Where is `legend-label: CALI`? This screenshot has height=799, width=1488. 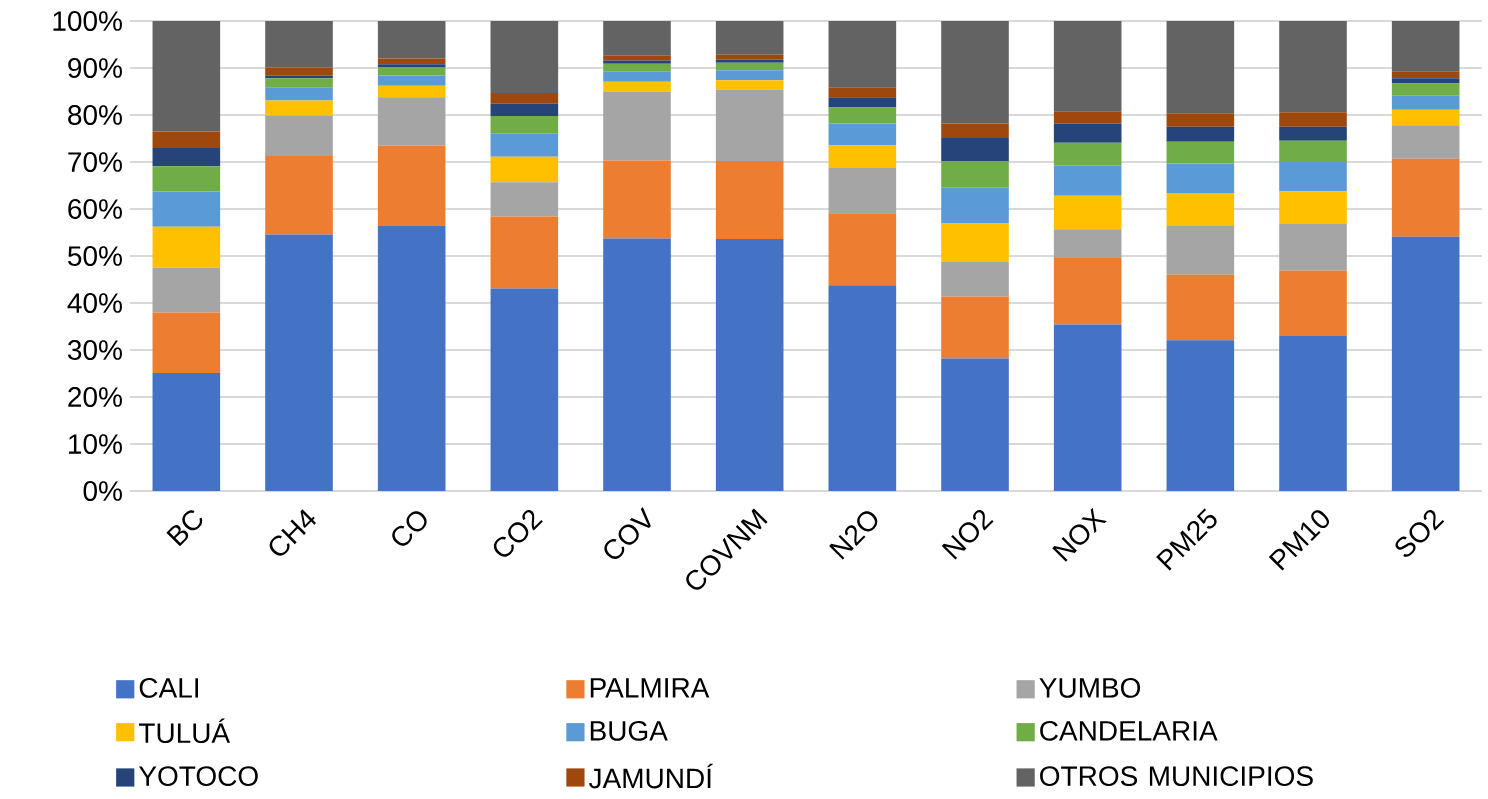 legend-label: CALI is located at coordinates (168, 687).